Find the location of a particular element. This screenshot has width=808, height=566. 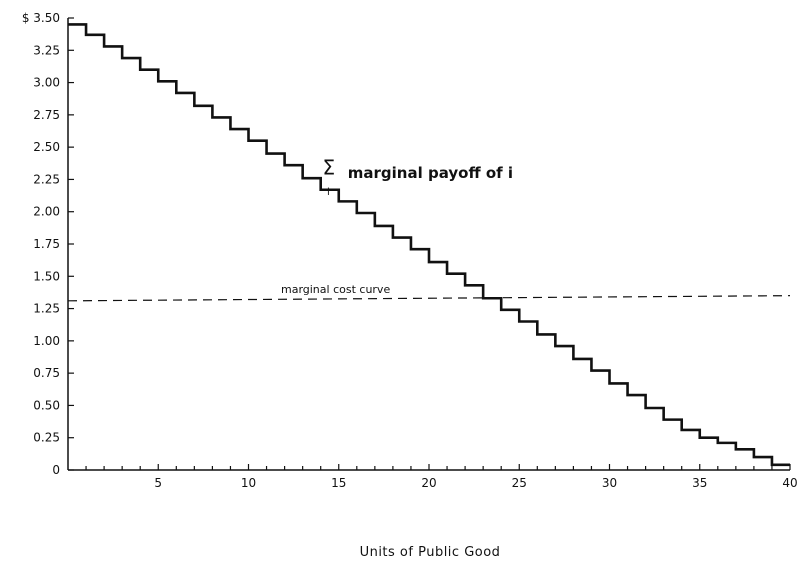

x-tick-label-0: 5 is located at coordinates (158, 483).